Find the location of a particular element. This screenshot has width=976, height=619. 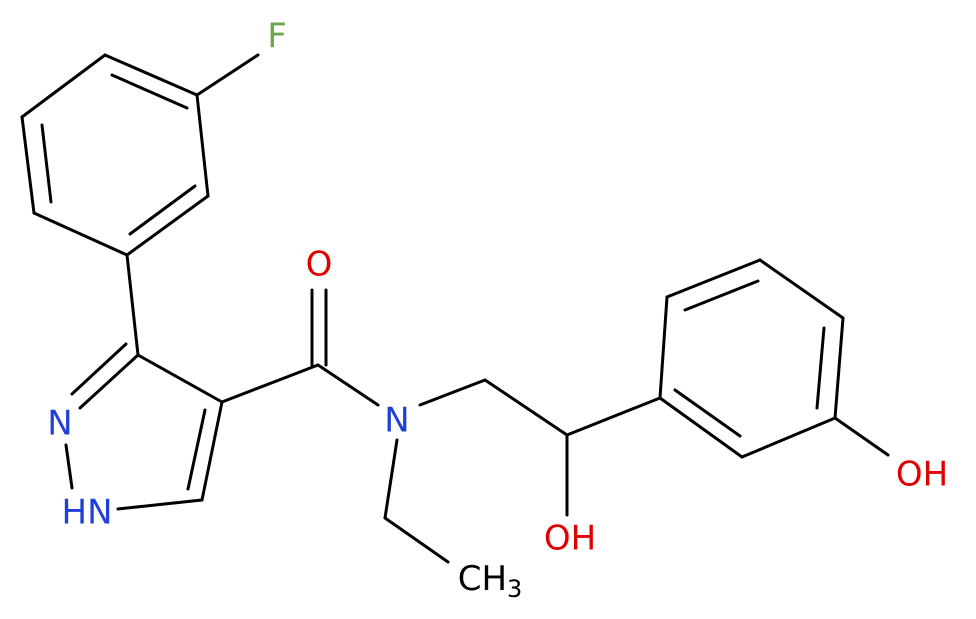

atom-label-main: CH is located at coordinates (482, 579).